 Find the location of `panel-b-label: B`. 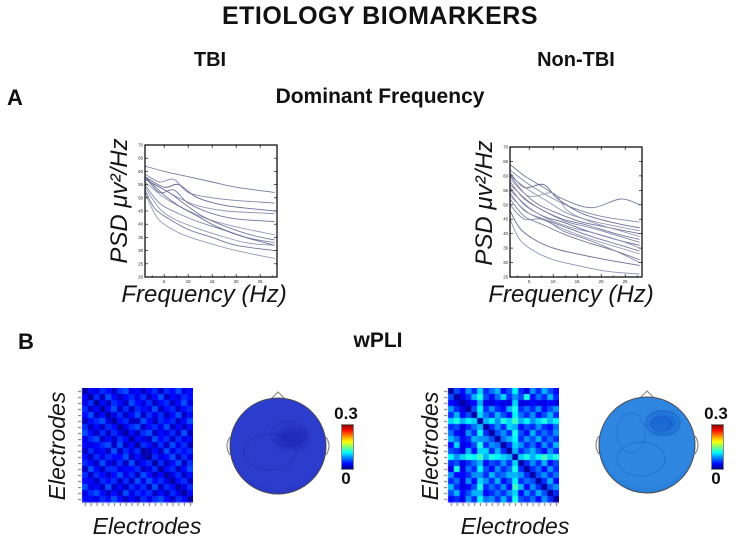

panel-b-label: B is located at coordinates (26, 341).